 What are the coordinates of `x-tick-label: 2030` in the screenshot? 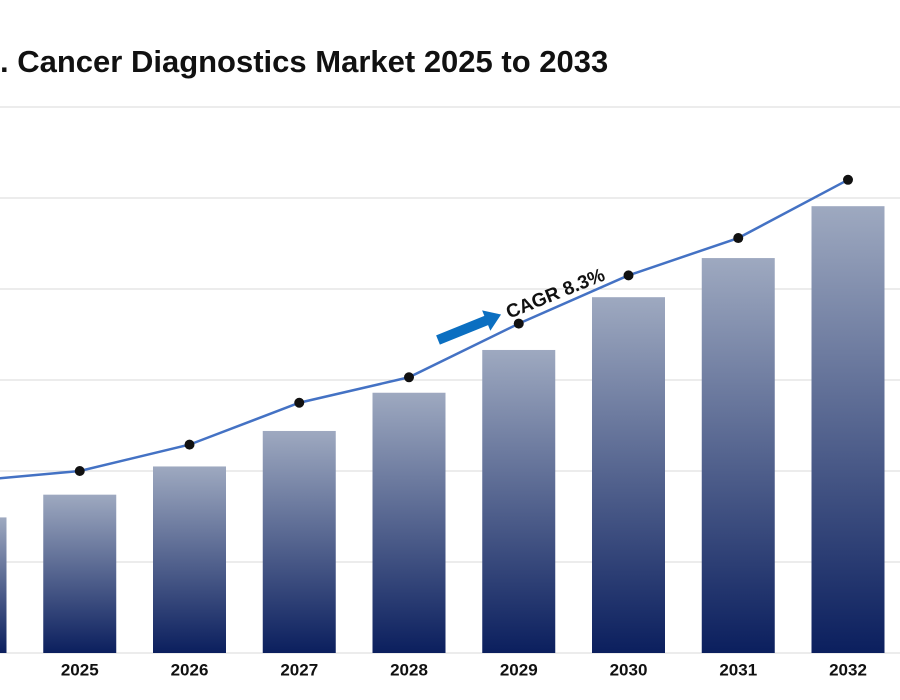 It's located at (629, 669).